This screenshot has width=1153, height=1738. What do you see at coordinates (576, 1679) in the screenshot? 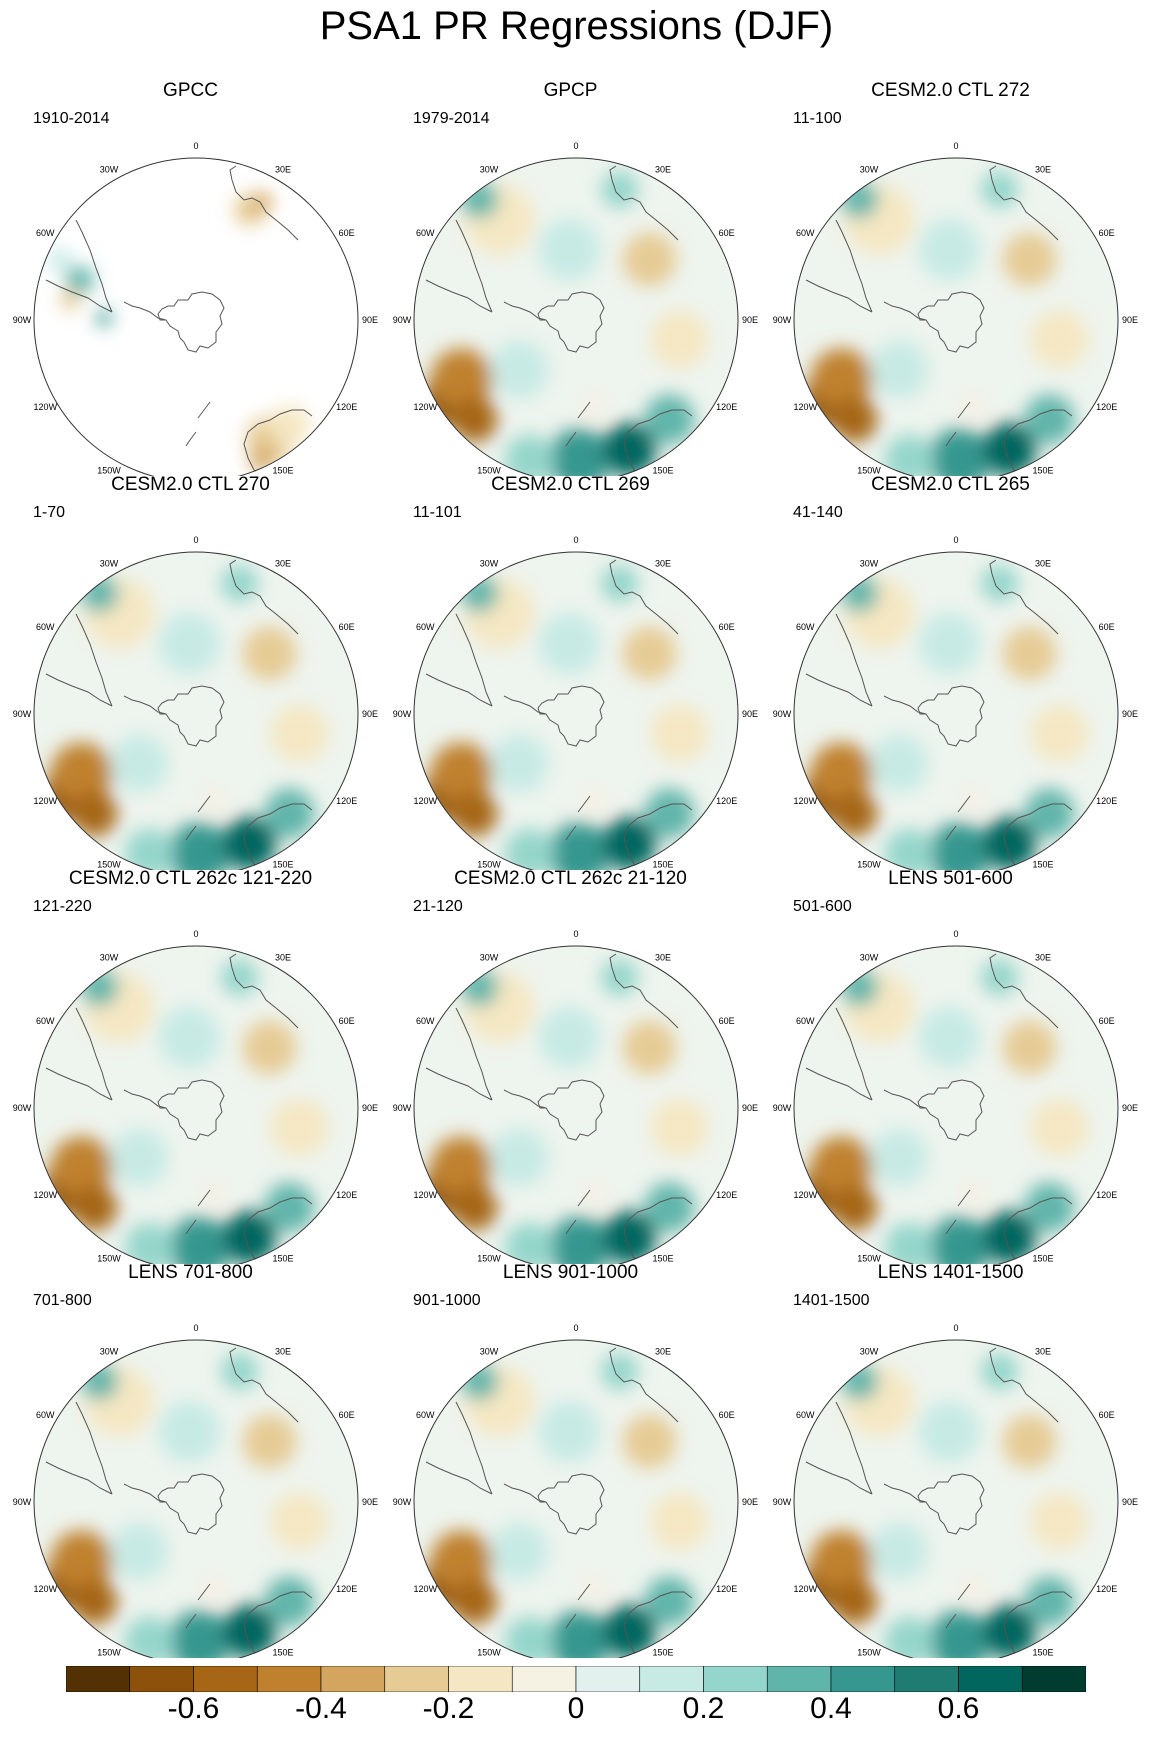
I see `colorbar` at bounding box center [576, 1679].